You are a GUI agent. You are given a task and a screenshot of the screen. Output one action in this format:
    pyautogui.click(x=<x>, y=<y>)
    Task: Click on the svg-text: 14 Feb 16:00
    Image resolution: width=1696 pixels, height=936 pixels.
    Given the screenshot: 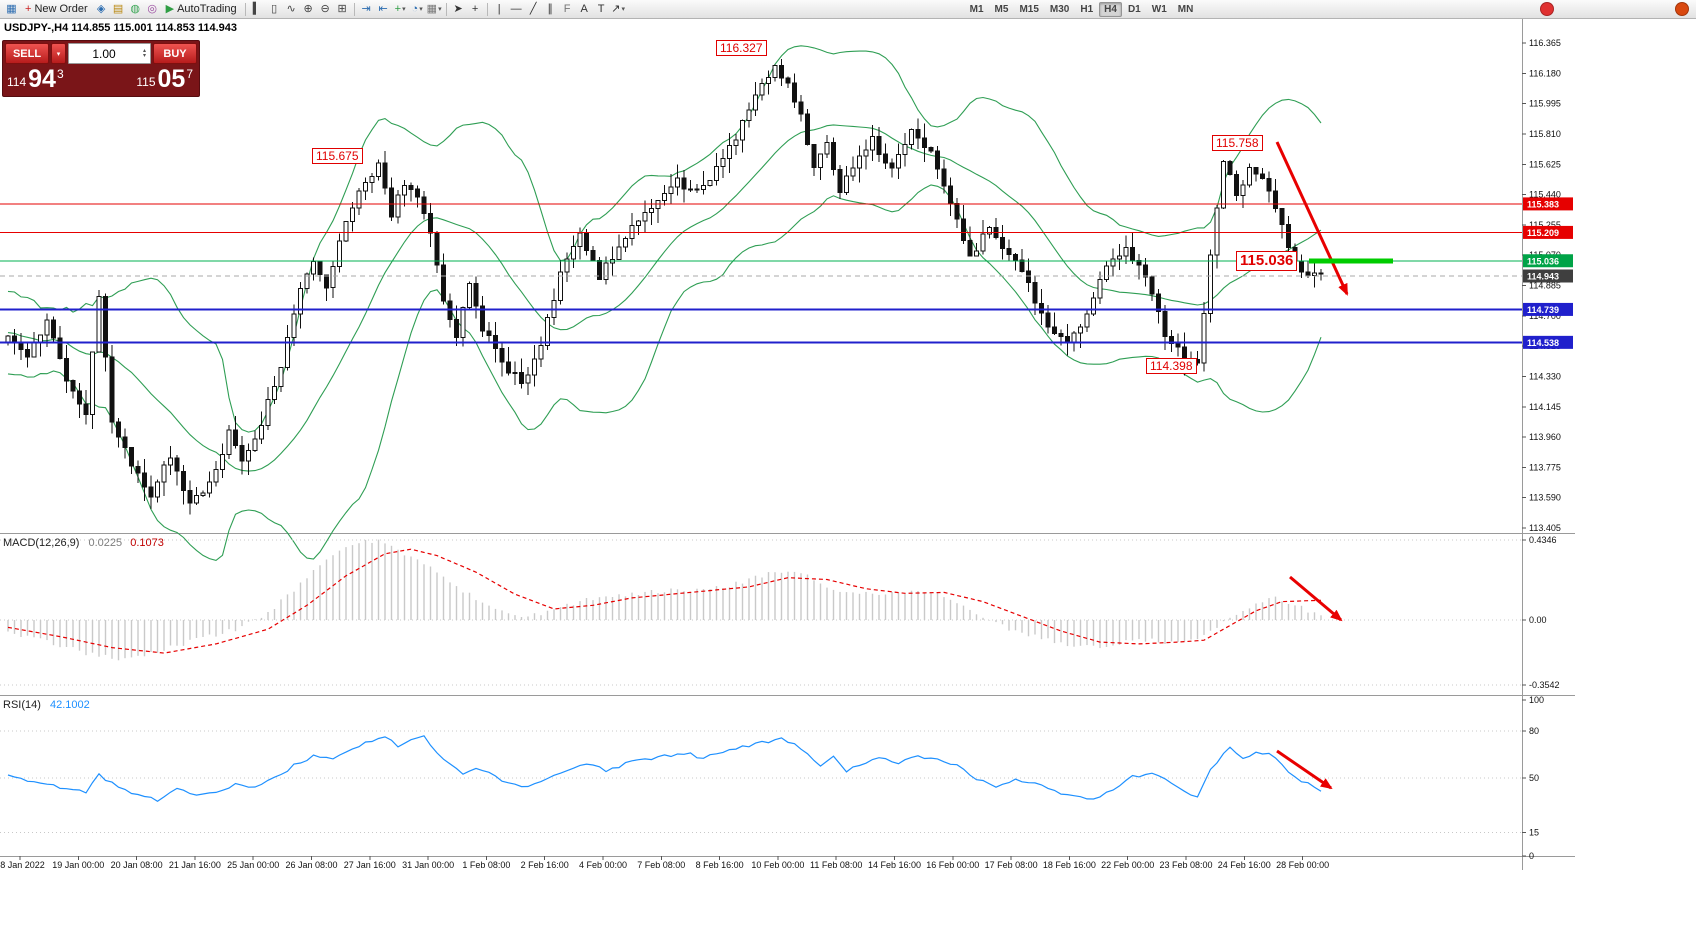 What is the action you would take?
    pyautogui.click(x=894, y=865)
    